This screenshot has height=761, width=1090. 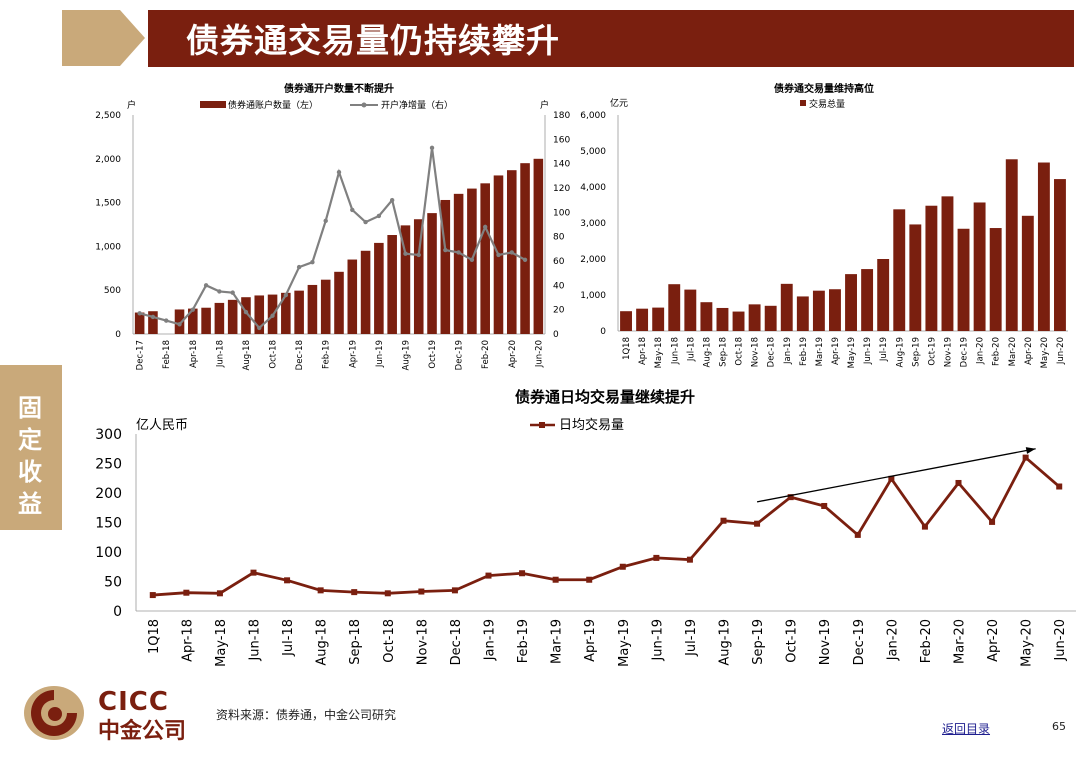 I want to click on chart2-xtick: Jun-18, so click(x=675, y=351).